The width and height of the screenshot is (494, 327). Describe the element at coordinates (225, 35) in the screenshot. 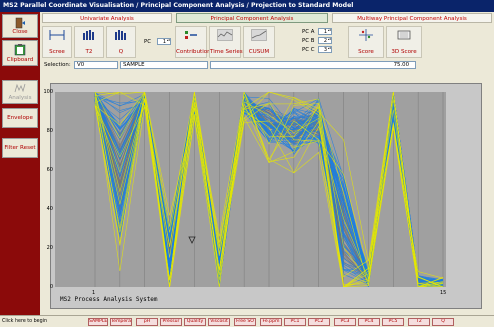

I see `time-series-icon` at that location.